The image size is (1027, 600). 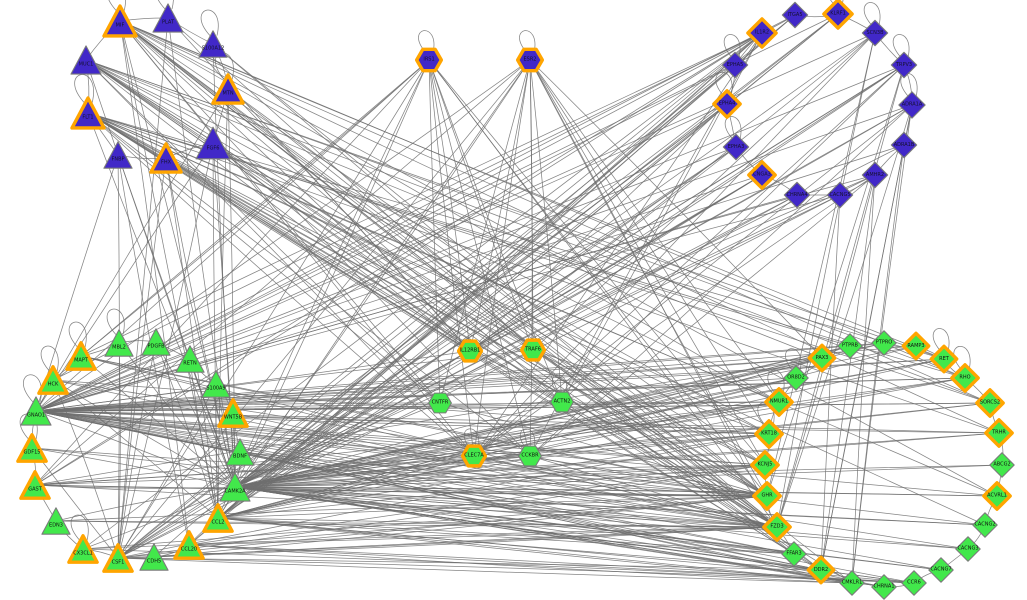 I want to click on graph-node-traf6: TRAF6, so click(x=533, y=350).